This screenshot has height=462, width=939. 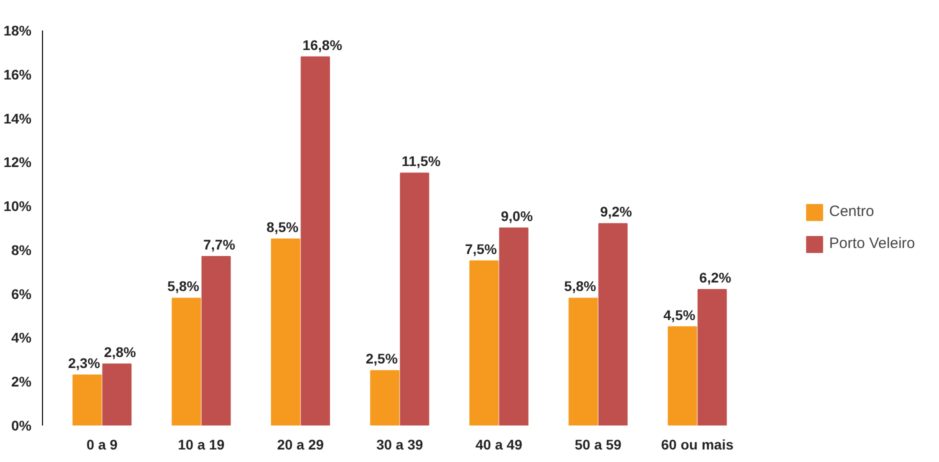 I want to click on x-tick-label: 60 ou mais, so click(x=697, y=444).